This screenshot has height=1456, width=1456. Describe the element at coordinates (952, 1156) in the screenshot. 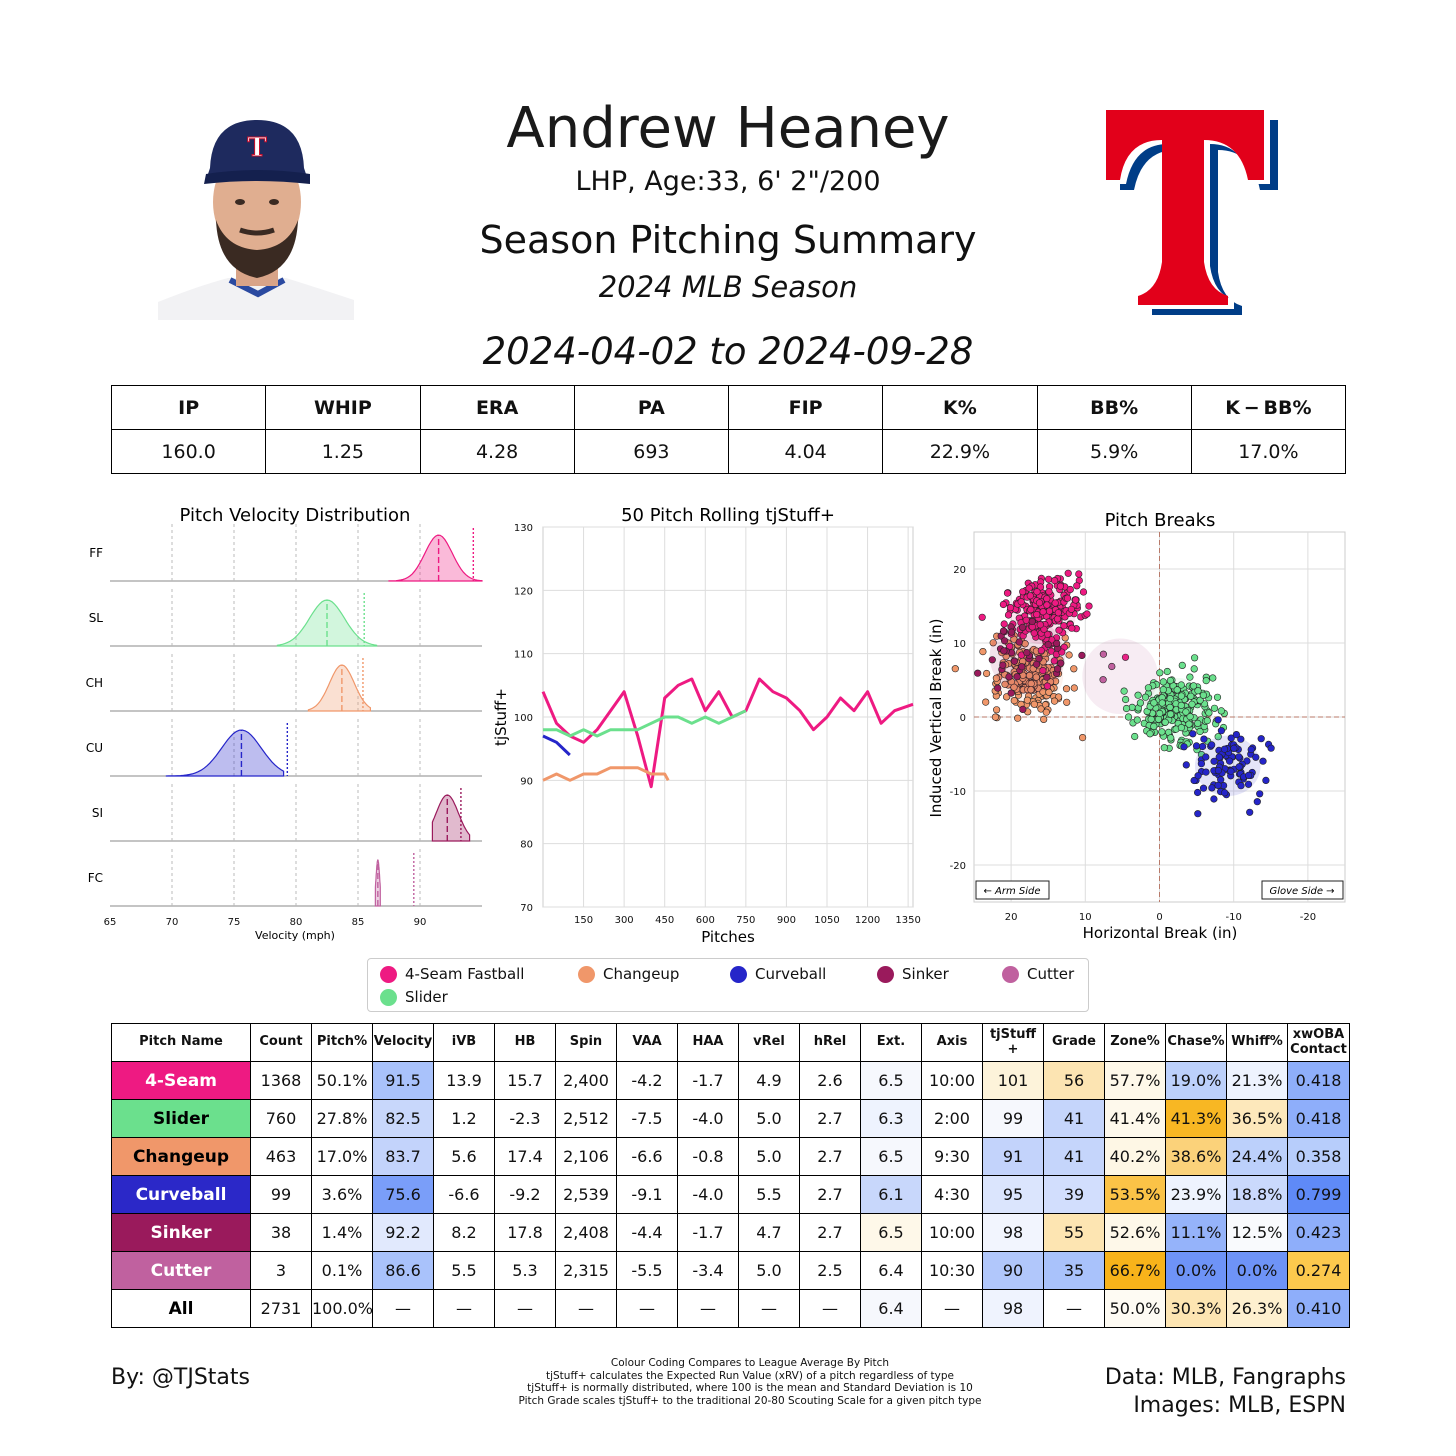

I see `metric-cell: 9:30` at that location.